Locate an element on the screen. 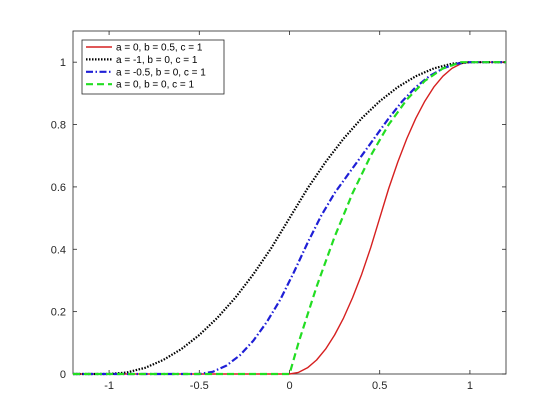 This screenshot has width=560, height=420. legend-label-3: a = -0.5, b = 0, c = 1 is located at coordinates (161, 72).